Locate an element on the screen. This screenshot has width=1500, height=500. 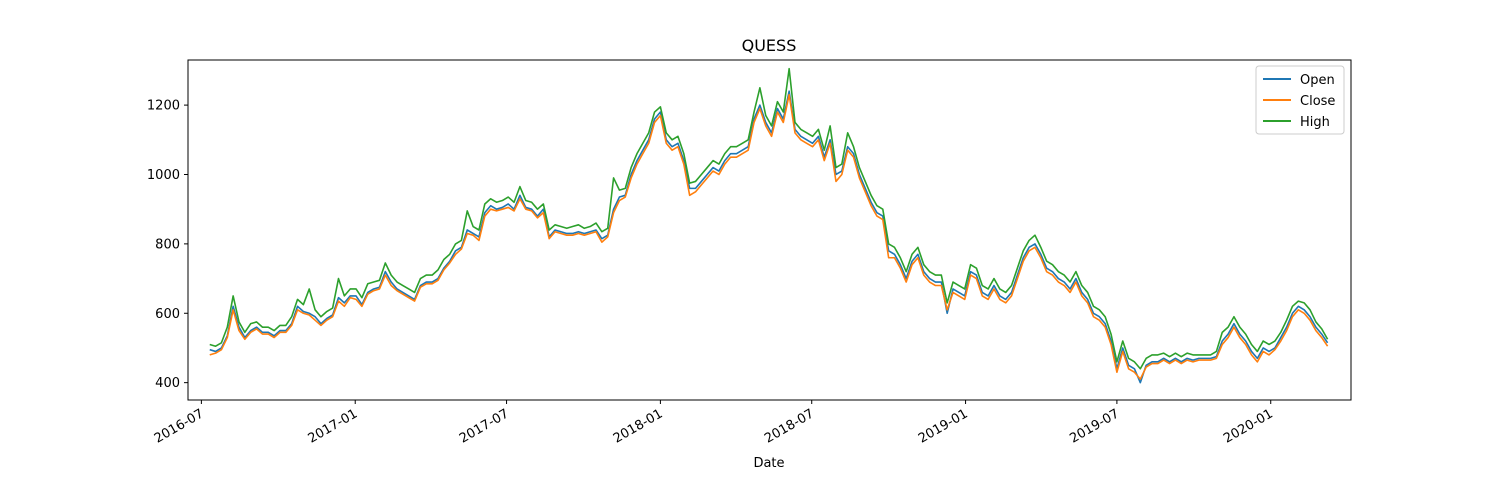
chart-title: QUESS is located at coordinates (769, 45).